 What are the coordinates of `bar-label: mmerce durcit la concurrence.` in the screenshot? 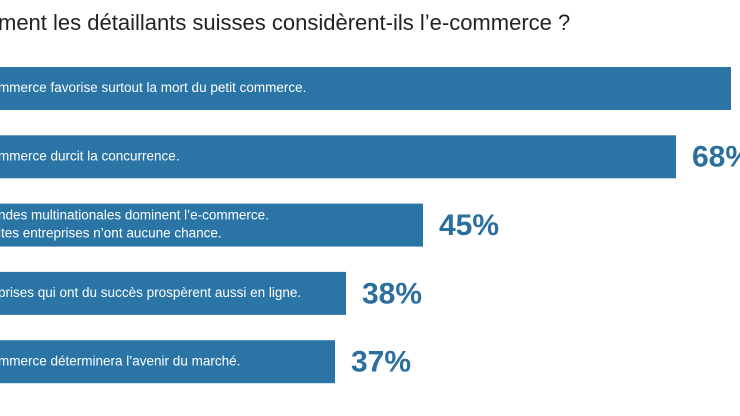 It's located at (90, 155).